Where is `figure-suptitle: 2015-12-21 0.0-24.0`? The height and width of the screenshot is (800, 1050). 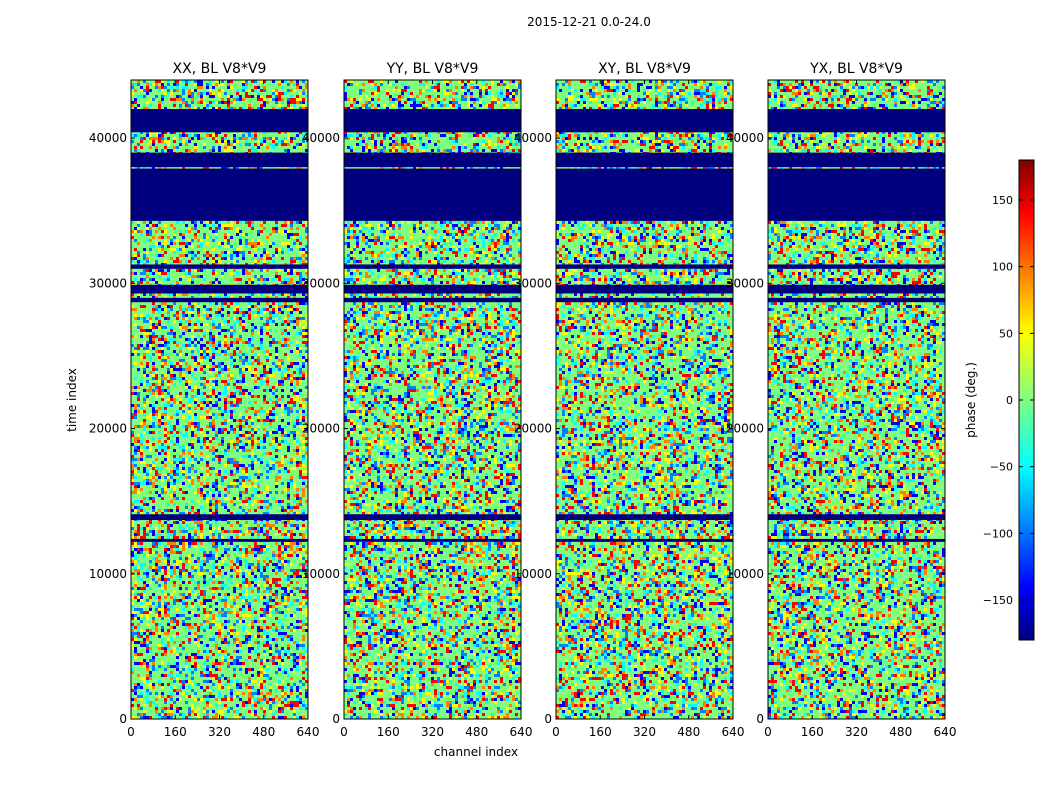
figure-suptitle: 2015-12-21 0.0-24.0 is located at coordinates (589, 22).